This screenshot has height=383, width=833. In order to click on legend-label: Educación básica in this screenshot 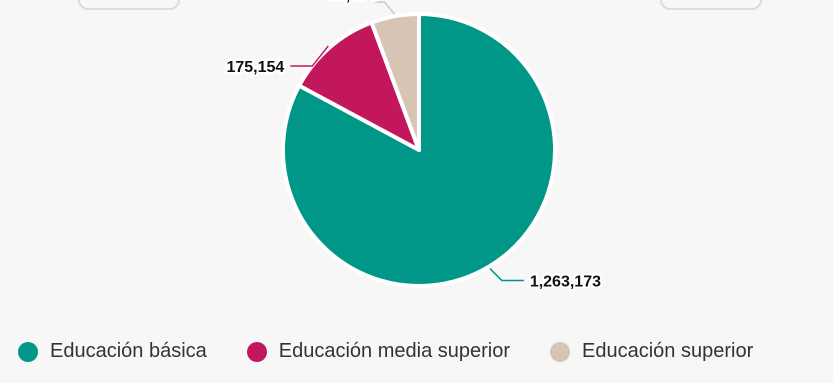, I will do `click(128, 351)`.